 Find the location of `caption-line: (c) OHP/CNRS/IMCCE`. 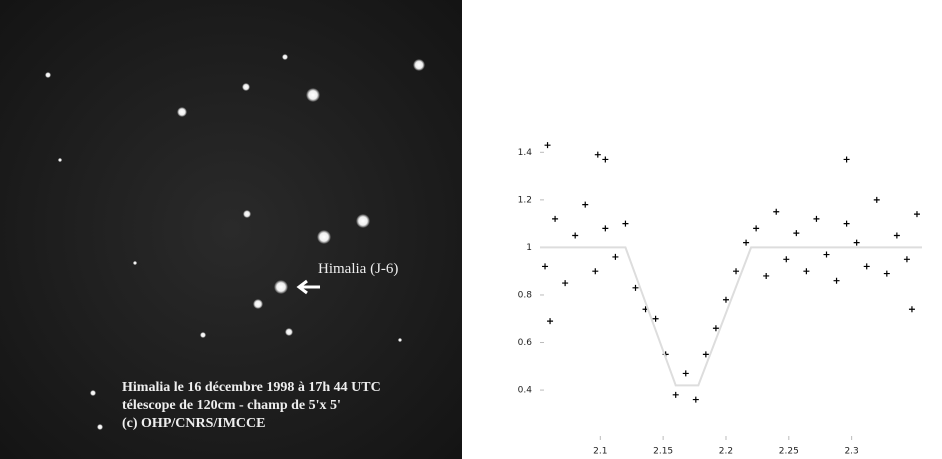

caption-line: (c) OHP/CNRS/IMCCE is located at coordinates (194, 423).